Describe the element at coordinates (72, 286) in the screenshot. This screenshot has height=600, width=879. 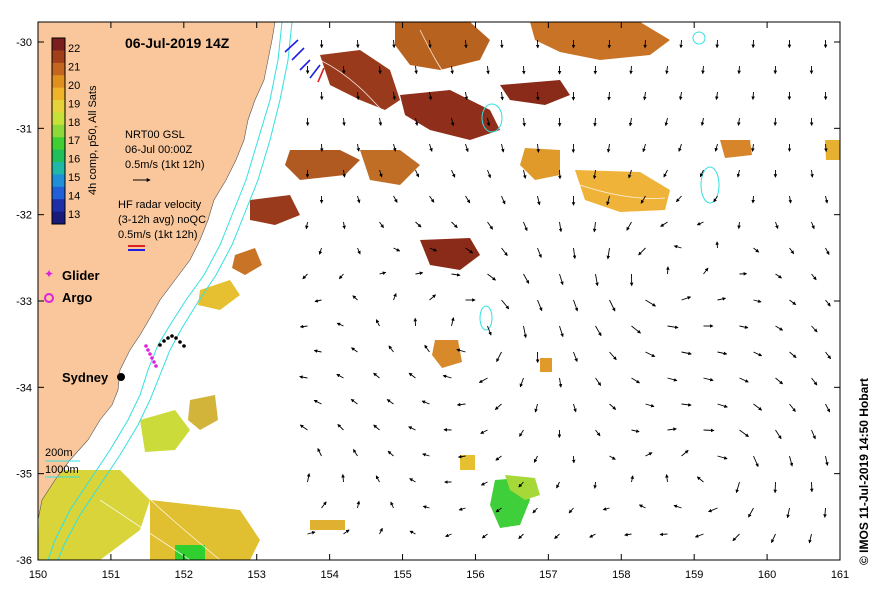
I see `platform-legend: ✦ Glider Argo` at that location.